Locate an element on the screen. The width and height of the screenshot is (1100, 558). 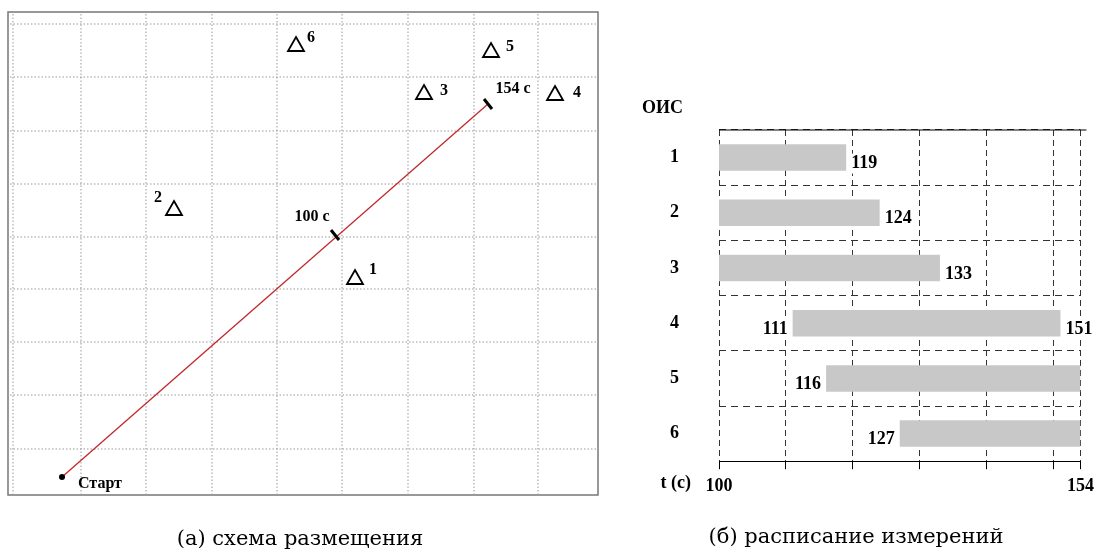
text: 154 с is located at coordinates (513, 87).